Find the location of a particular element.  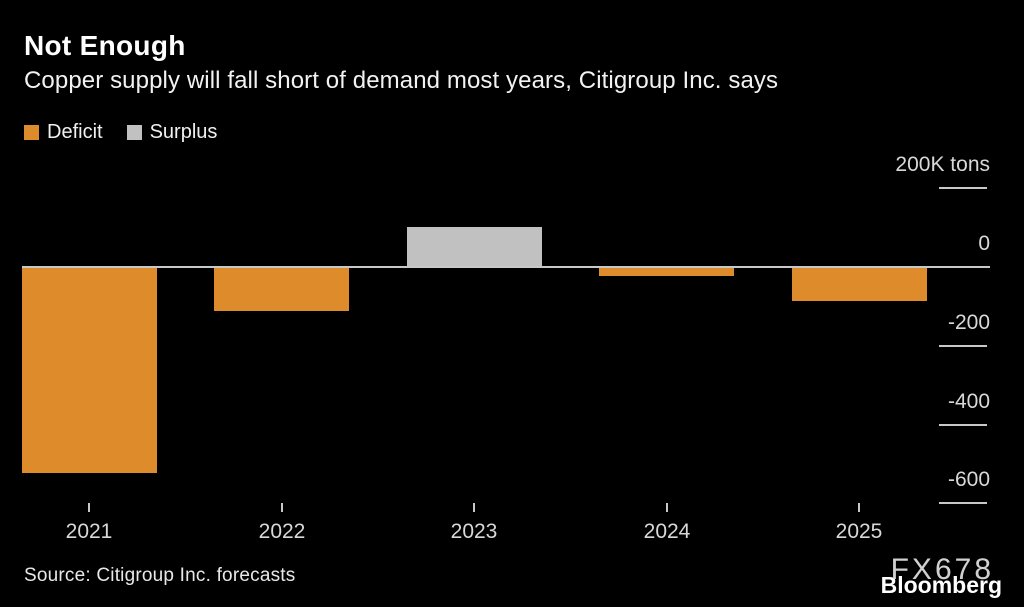

y-axis-label-0: 0 is located at coordinates (984, 243).